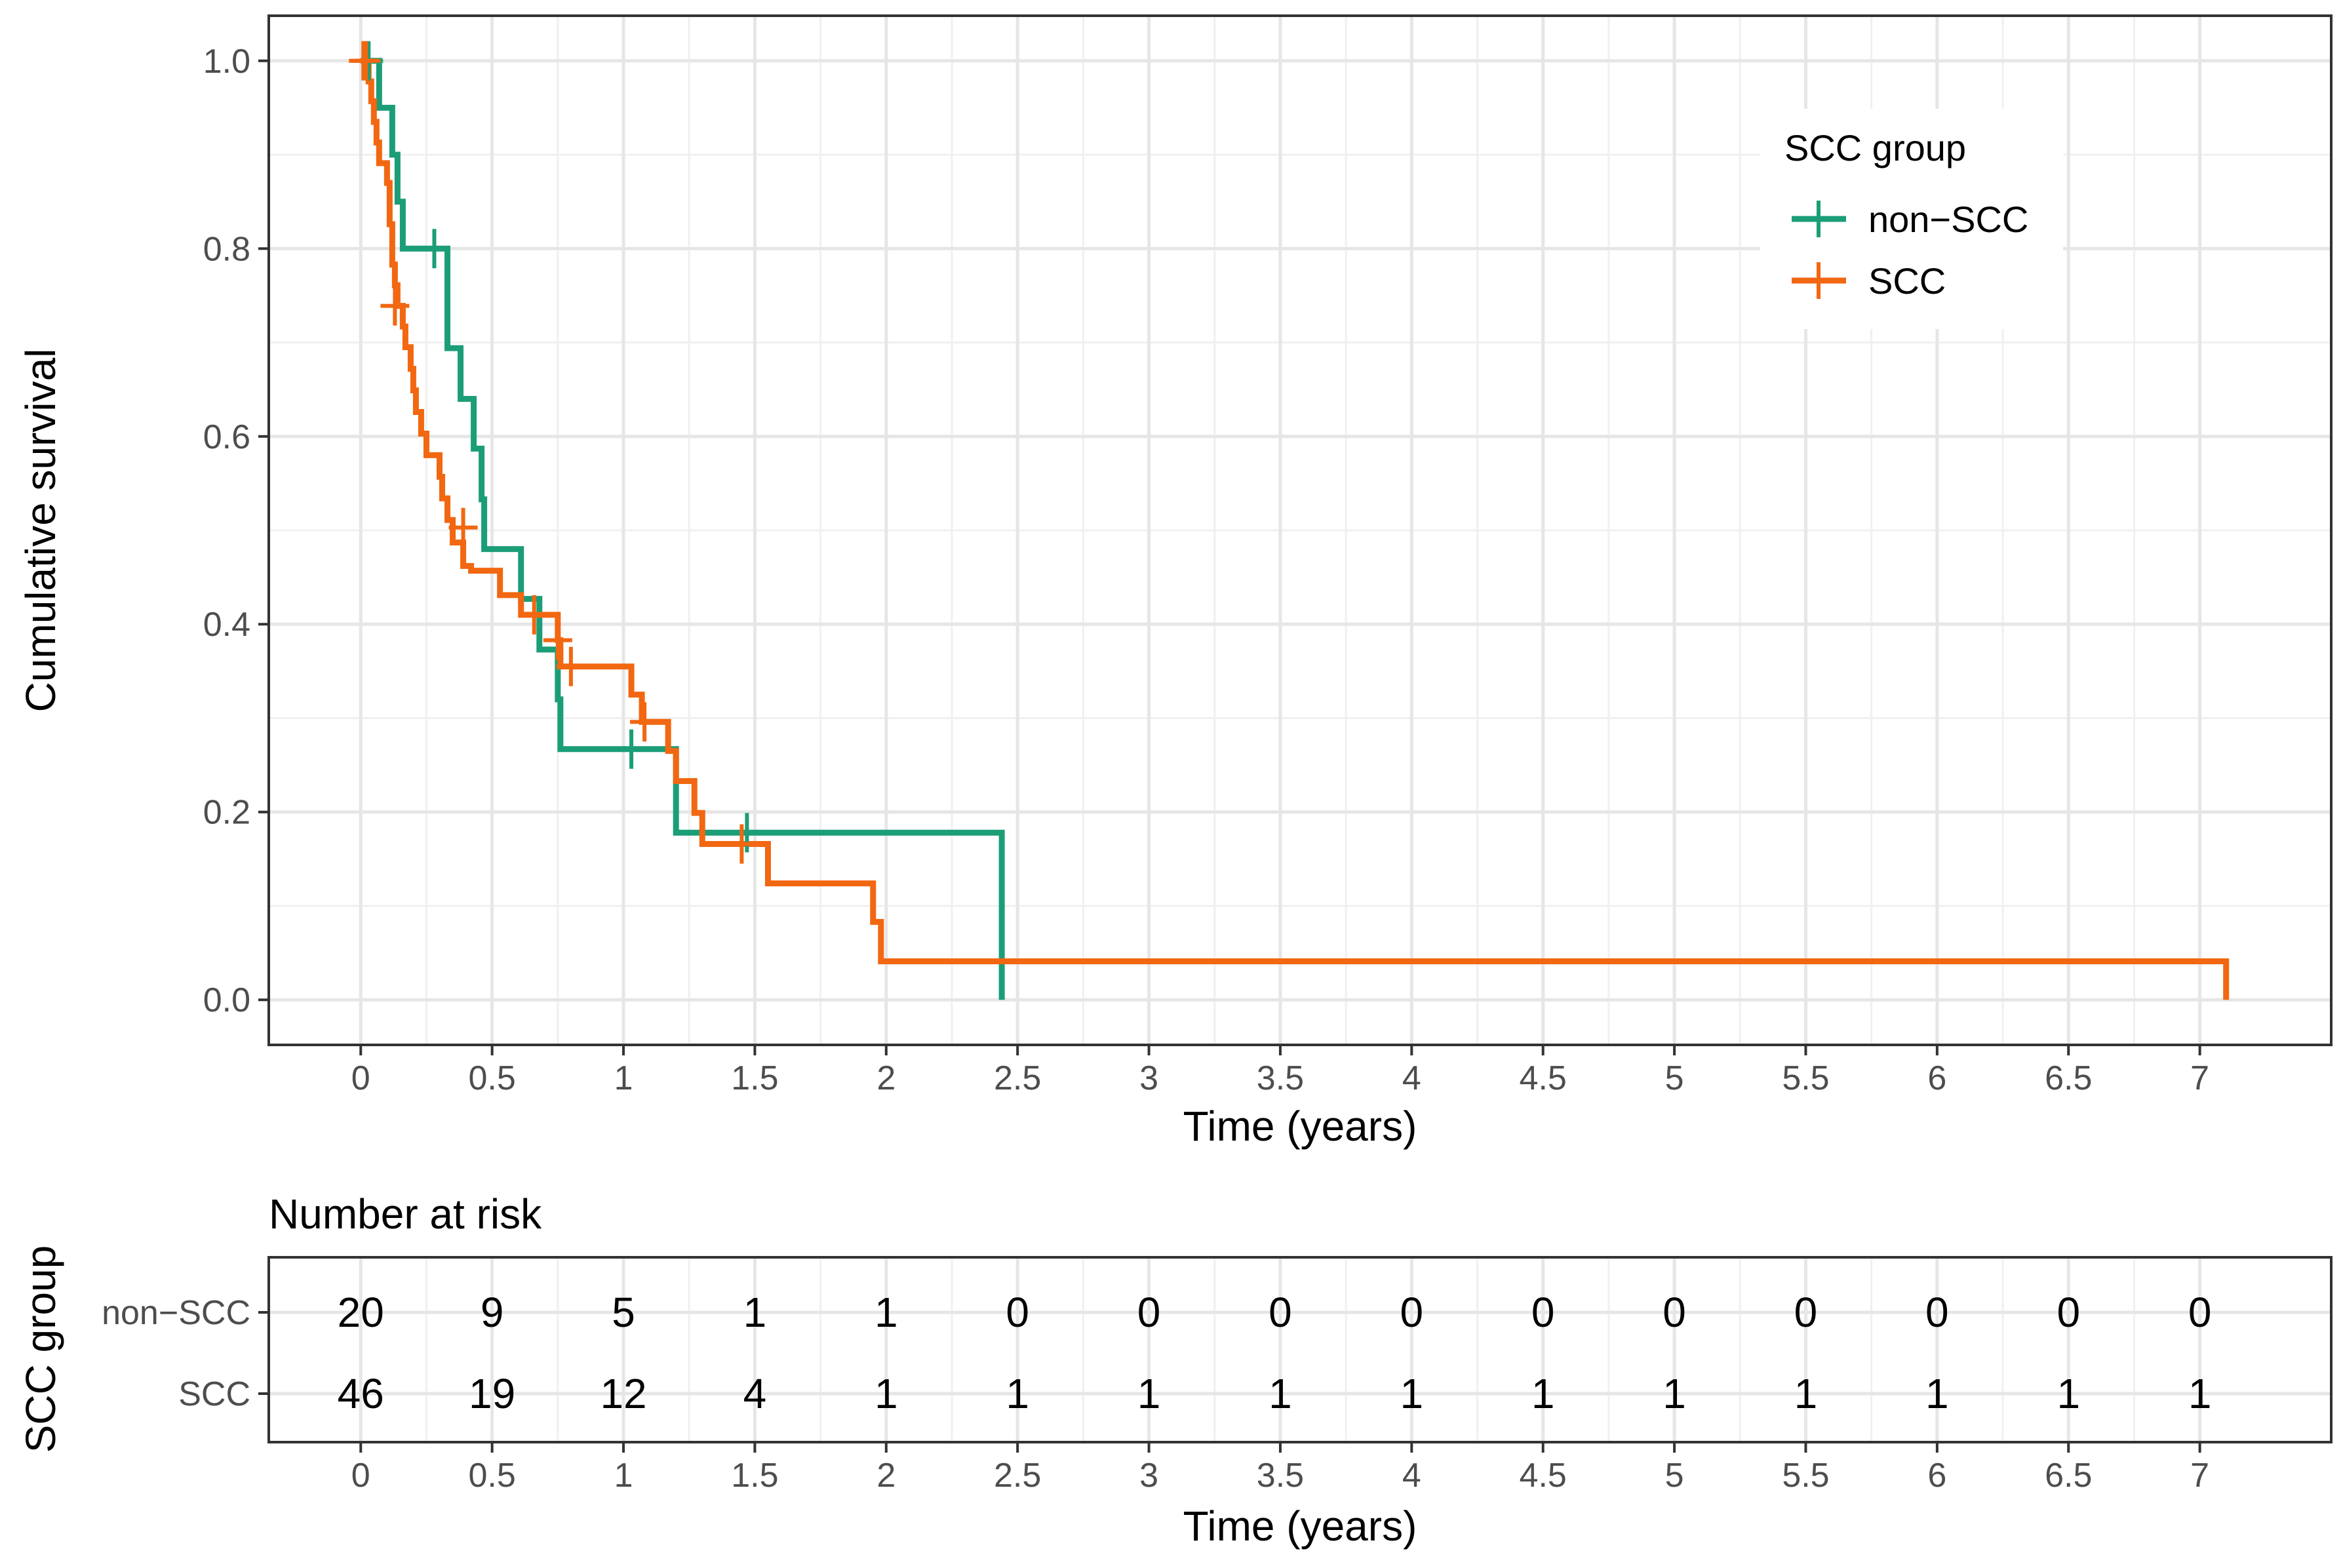  Describe the element at coordinates (1300, 1526) in the screenshot. I see `risk-x-axis-title: Time (years)` at that location.